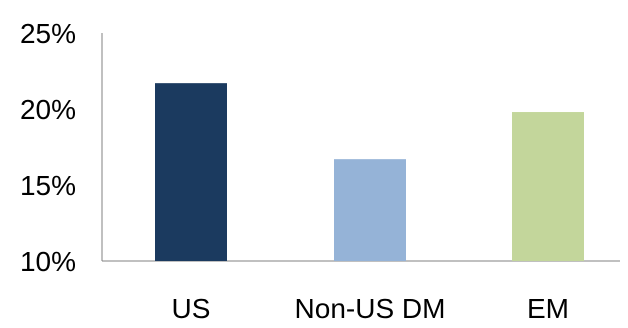  Describe the element at coordinates (48, 261) in the screenshot. I see `y-tick-label: 10%` at that location.